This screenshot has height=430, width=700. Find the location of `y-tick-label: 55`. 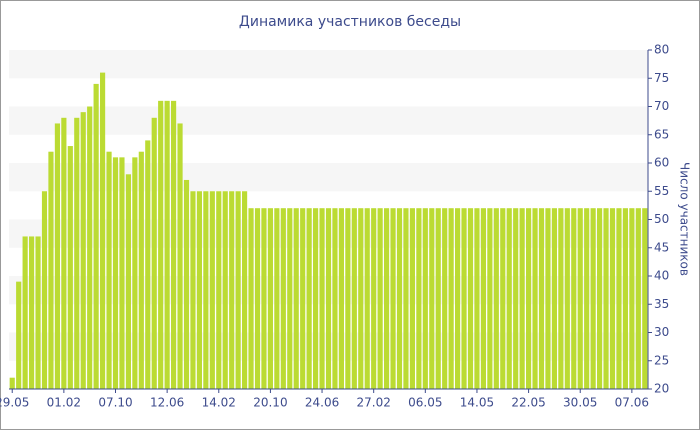

y-tick-label: 55 is located at coordinates (661, 191).